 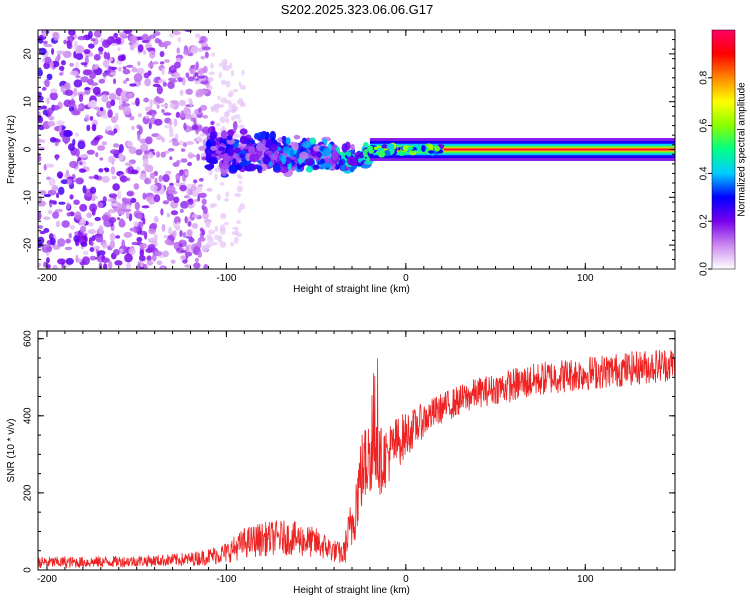 What do you see at coordinates (28, 492) in the screenshot?
I see `bottom-ytick-label: 200` at bounding box center [28, 492].